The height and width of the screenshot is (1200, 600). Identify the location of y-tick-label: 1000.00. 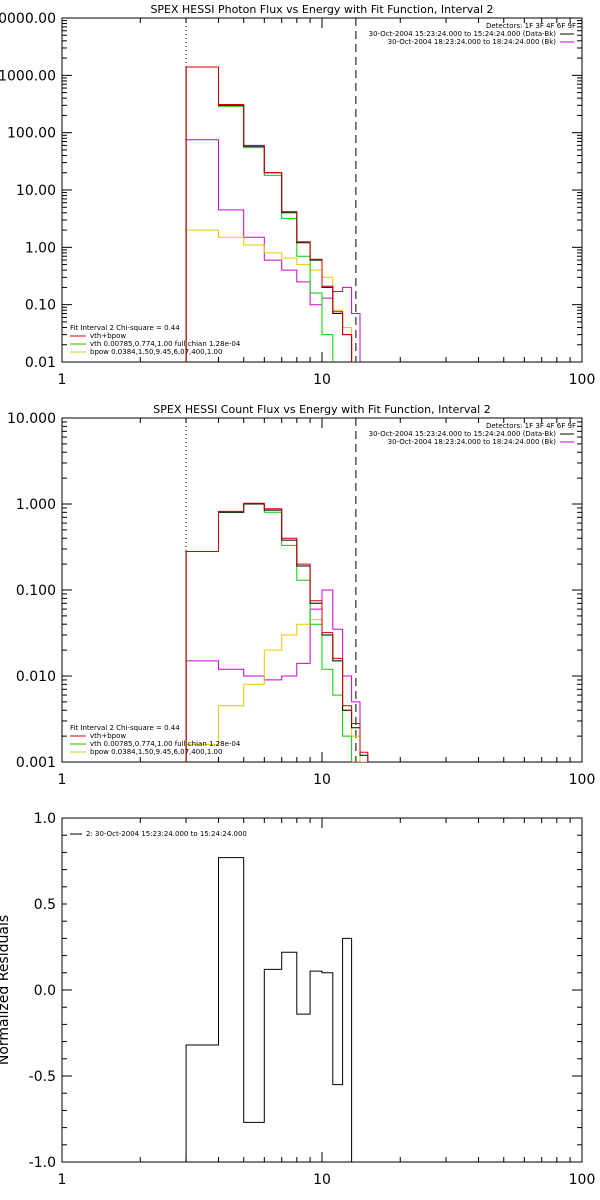
(28, 76).